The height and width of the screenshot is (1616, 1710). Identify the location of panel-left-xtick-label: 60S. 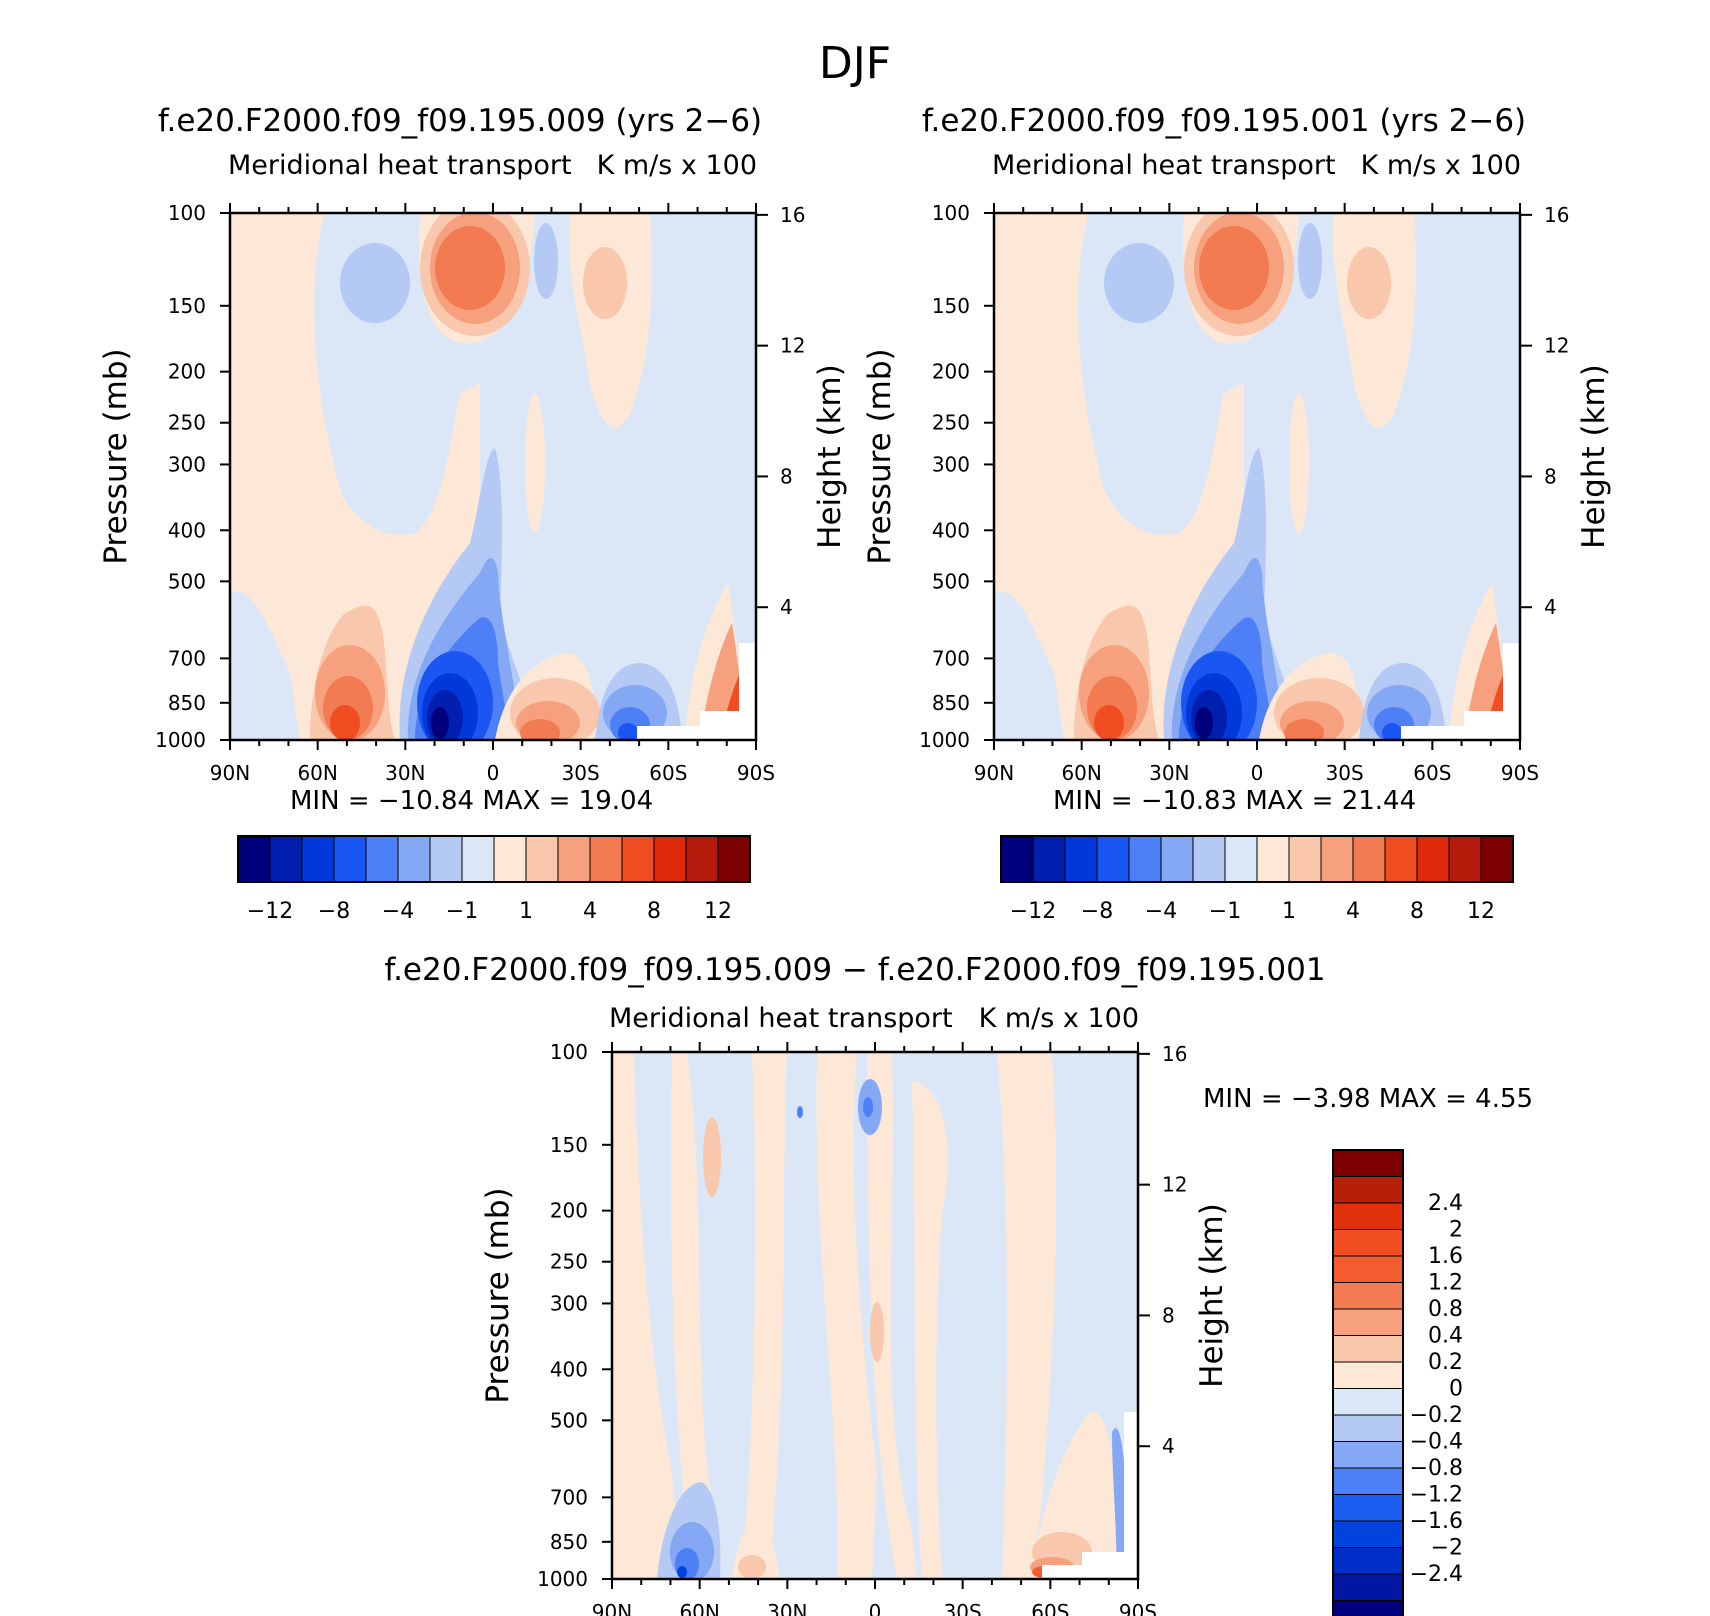
(668, 773).